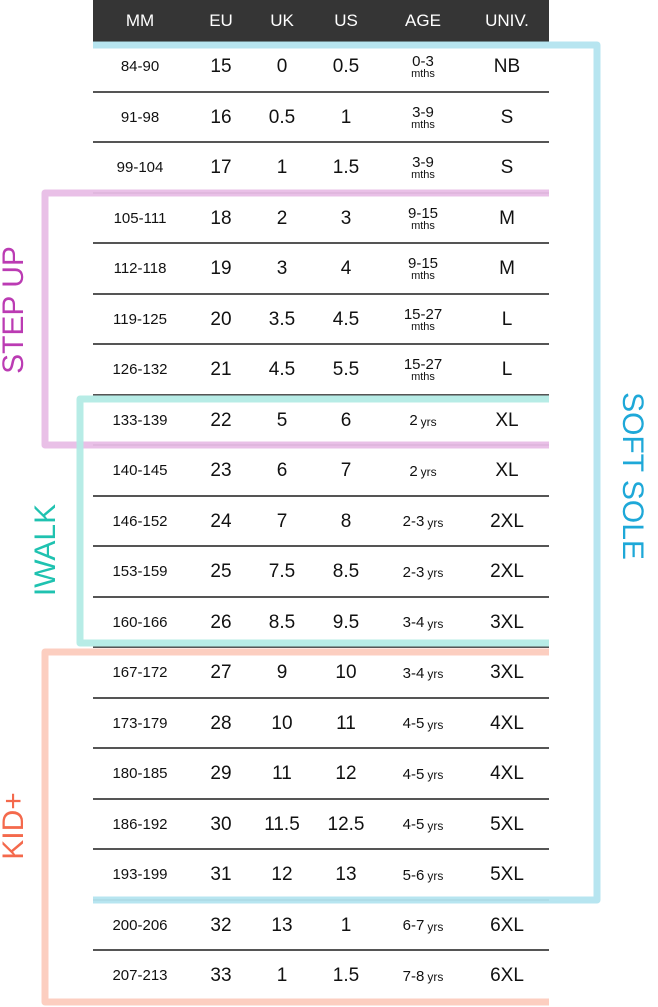 This screenshot has width=658, height=1007. What do you see at coordinates (321, 219) in the screenshot?
I see `table-row: 105-111 18 2 3 9-15 mths M` at bounding box center [321, 219].